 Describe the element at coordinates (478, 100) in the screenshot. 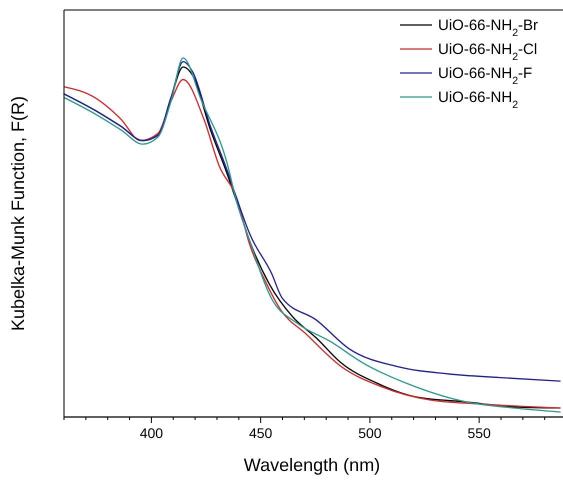

I see `legend-label: UiO-66-NH$_{2}$` at that location.